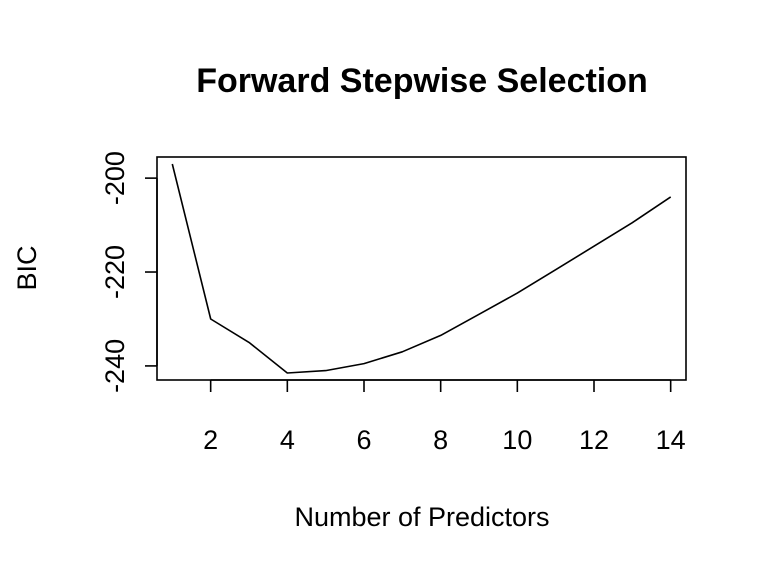 The width and height of the screenshot is (768, 576). Describe the element at coordinates (422, 81) in the screenshot. I see `chart-title: Forward Stepwise Selection` at that location.